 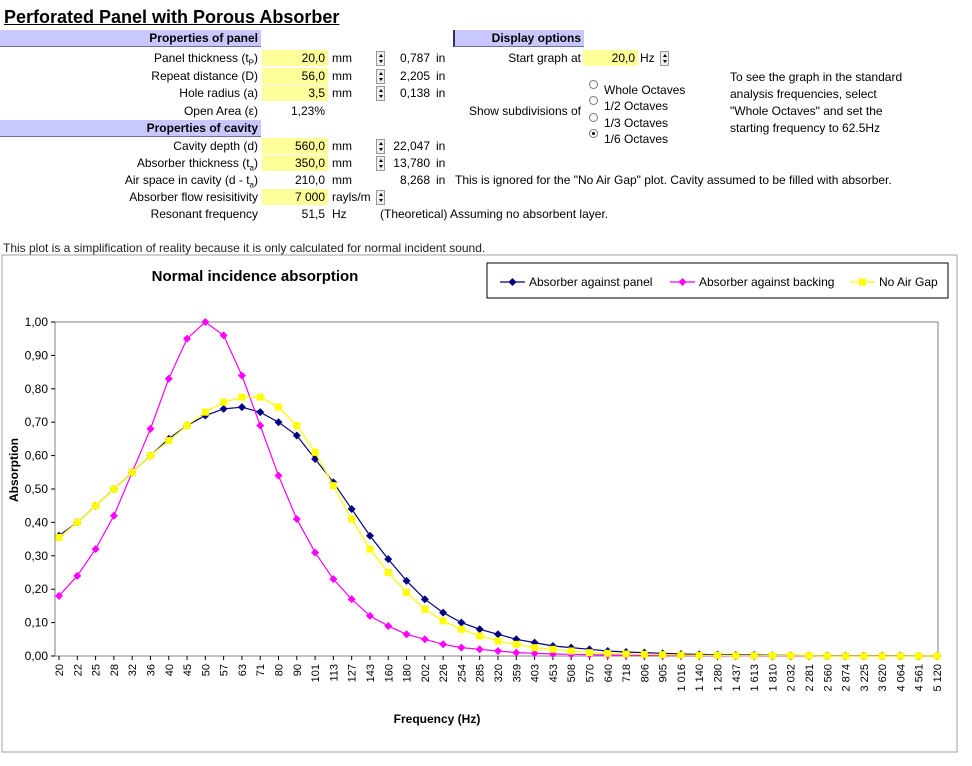 I want to click on legend-marker, so click(x=862, y=282).